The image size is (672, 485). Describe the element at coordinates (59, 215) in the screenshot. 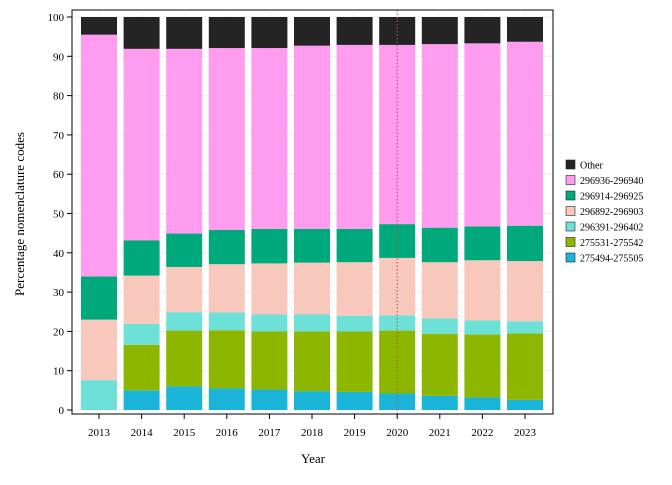

I see `y-tick-label-50: 50` at that location.